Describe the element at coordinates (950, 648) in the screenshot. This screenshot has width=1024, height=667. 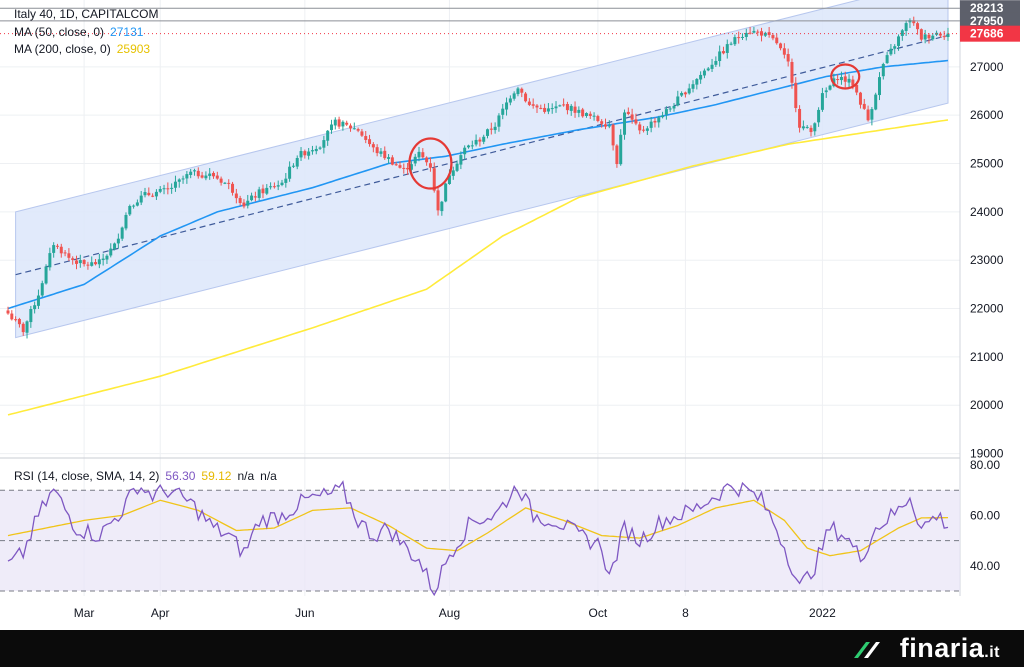
I see `brand-logo: finaria.it` at that location.